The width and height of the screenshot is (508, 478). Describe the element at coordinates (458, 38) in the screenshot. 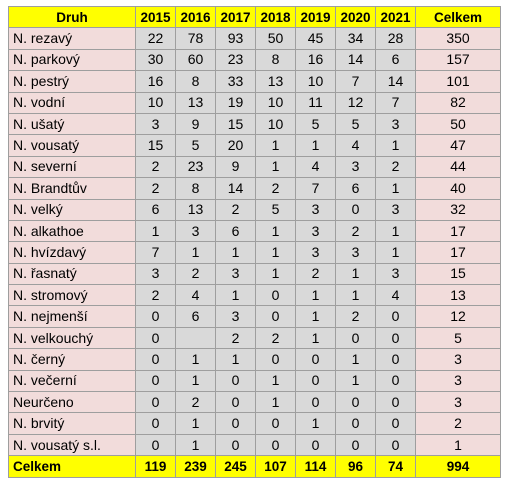

I see `row-total-cell: 350` at that location.